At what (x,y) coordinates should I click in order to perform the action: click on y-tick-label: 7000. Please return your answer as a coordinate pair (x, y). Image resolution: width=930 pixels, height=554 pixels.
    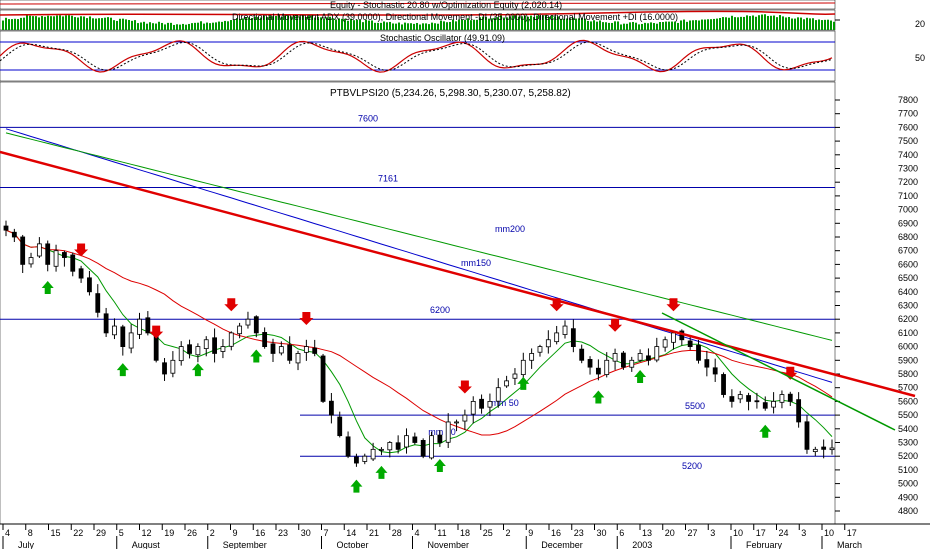
    Looking at the image, I should click on (908, 210).